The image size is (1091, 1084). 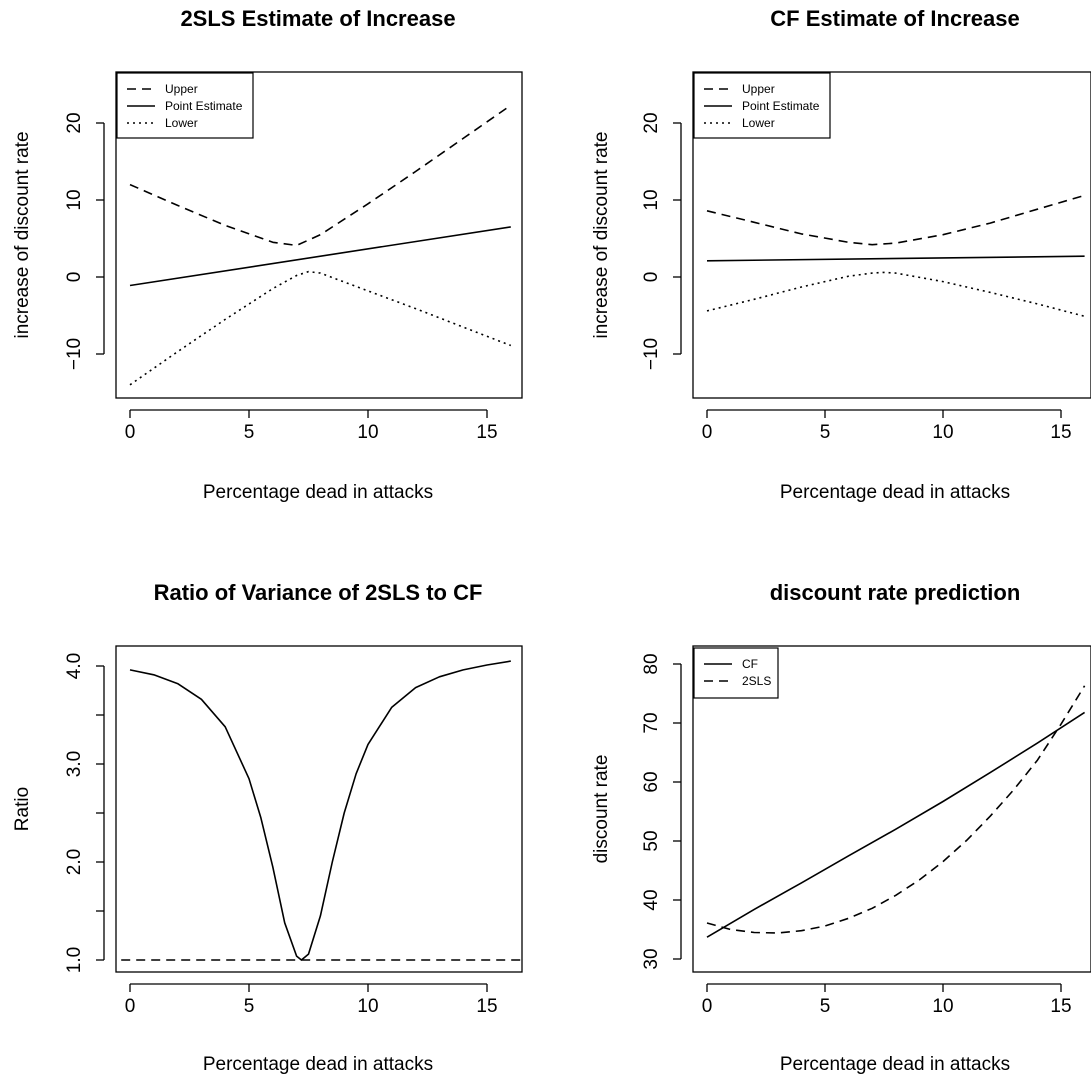 I want to click on chart-title: CF Estimate of Increase, so click(x=894, y=18).